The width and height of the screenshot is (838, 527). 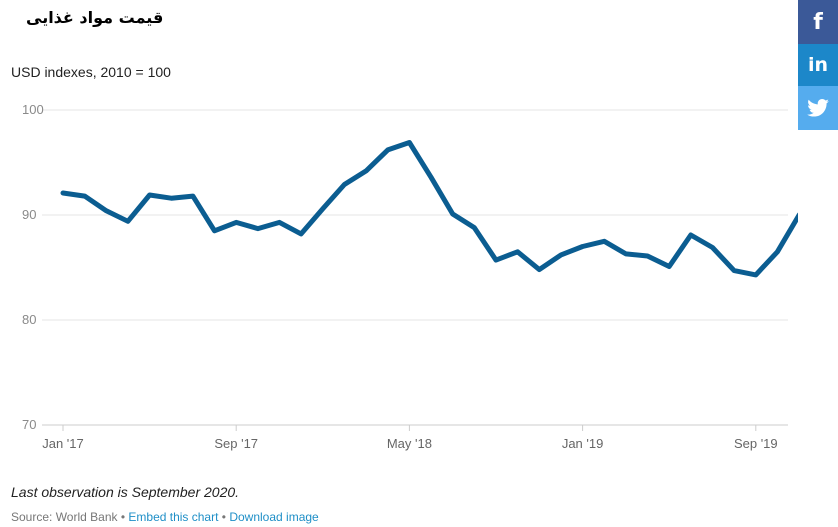 I want to click on facebook-share-button: f, so click(x=818, y=22).